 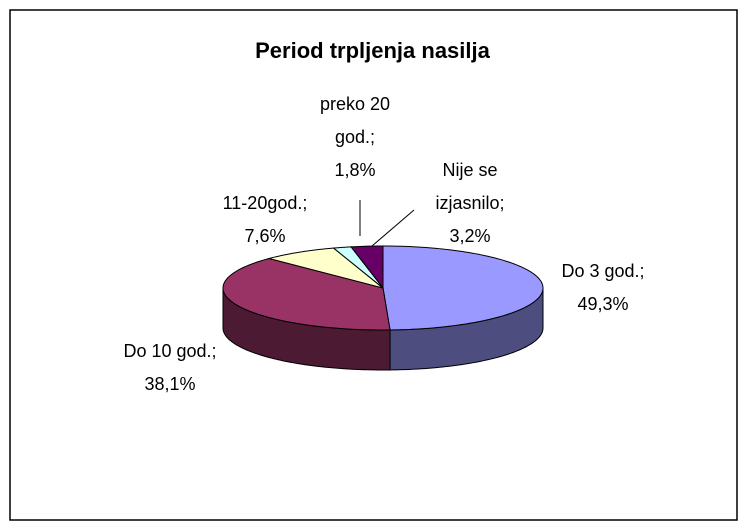 I want to click on slice-label: Nije se izjasnilo;, so click(x=470, y=186).